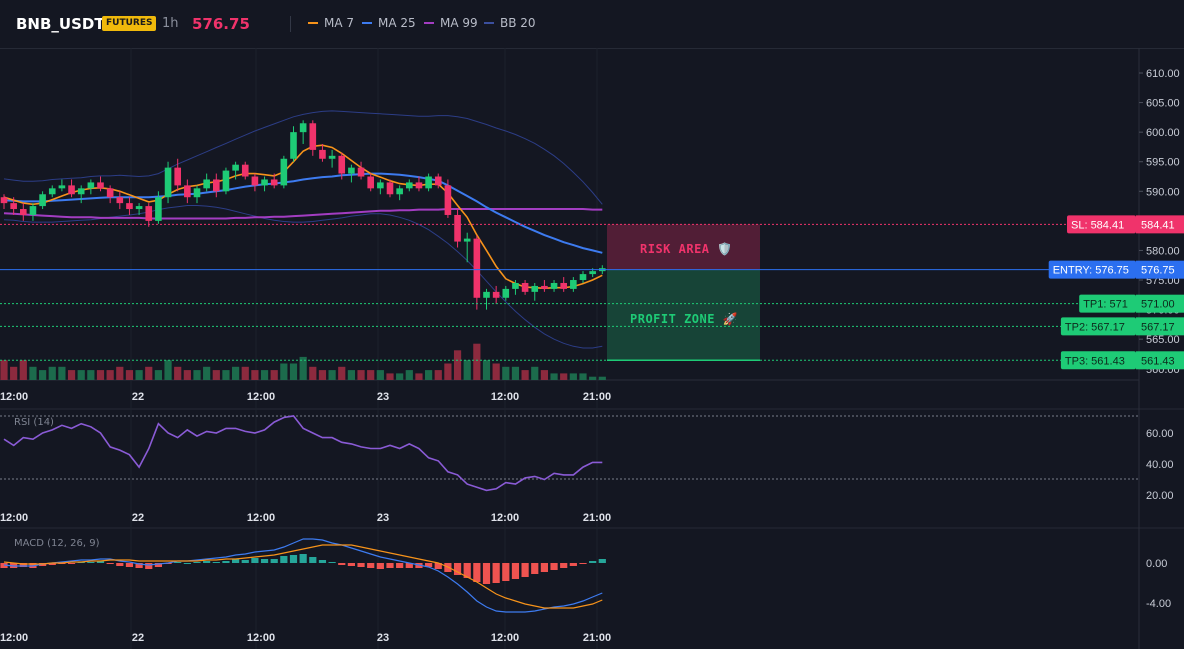 This screenshot has width=1184, height=649. What do you see at coordinates (1163, 133) in the screenshot?
I see `price-tick: 600.00` at bounding box center [1163, 133].